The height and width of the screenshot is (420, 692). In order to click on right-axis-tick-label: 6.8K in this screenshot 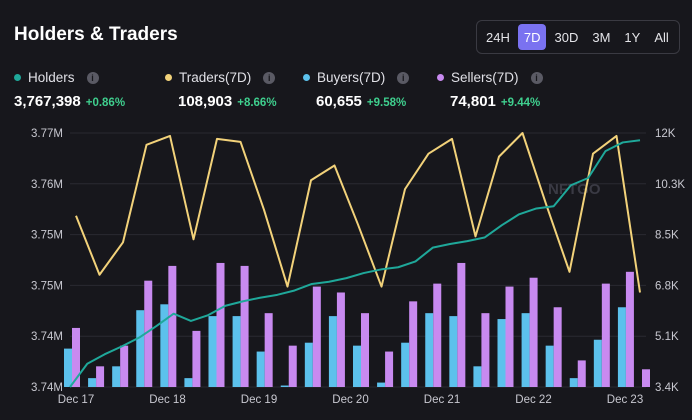, I will do `click(667, 286)`.